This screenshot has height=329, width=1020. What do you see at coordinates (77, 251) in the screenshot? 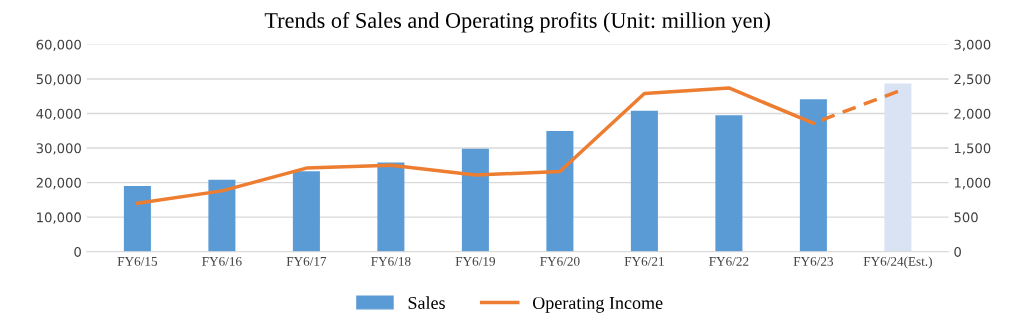
I see `y-tick-label: 0` at bounding box center [77, 251].